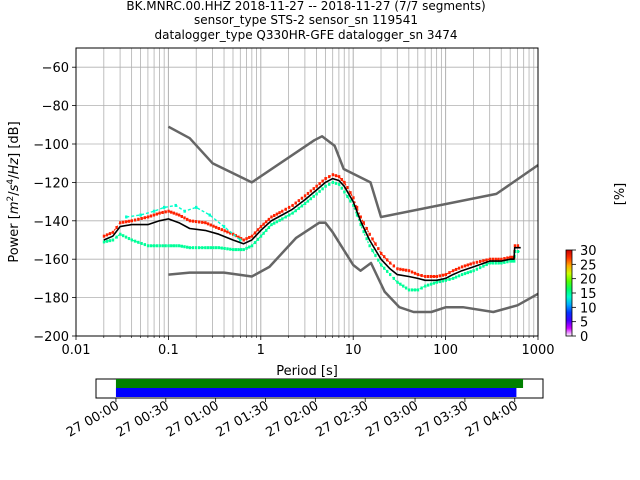  Describe the element at coordinates (292, 419) in the screenshot. I see `timeline-tick-label: 27 02:00` at that location.